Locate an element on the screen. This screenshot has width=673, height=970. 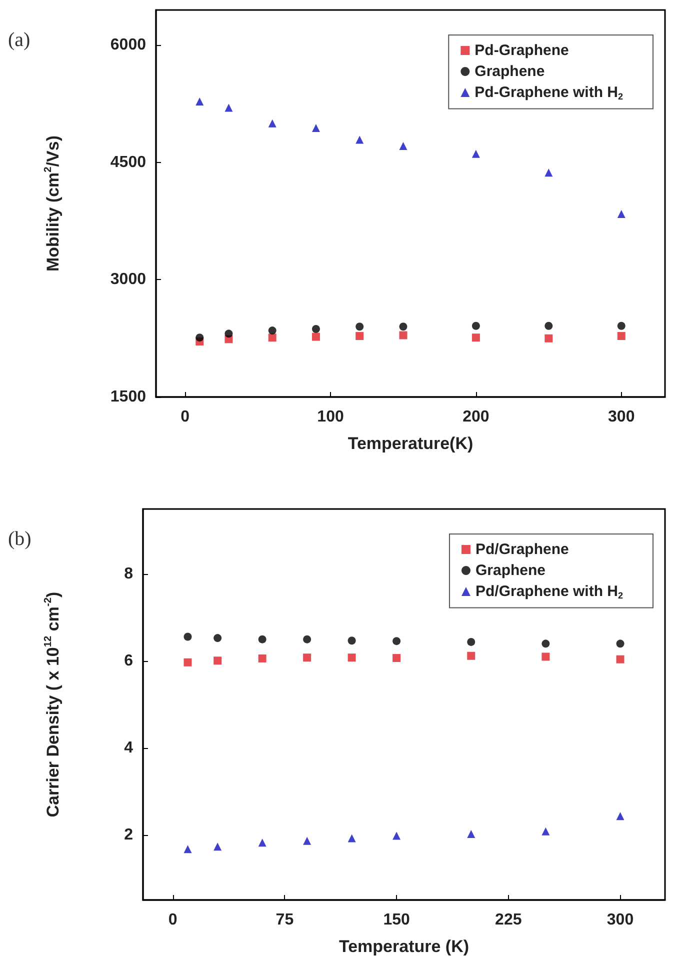
legend-label: Pd/Graphene is located at coordinates (522, 549).